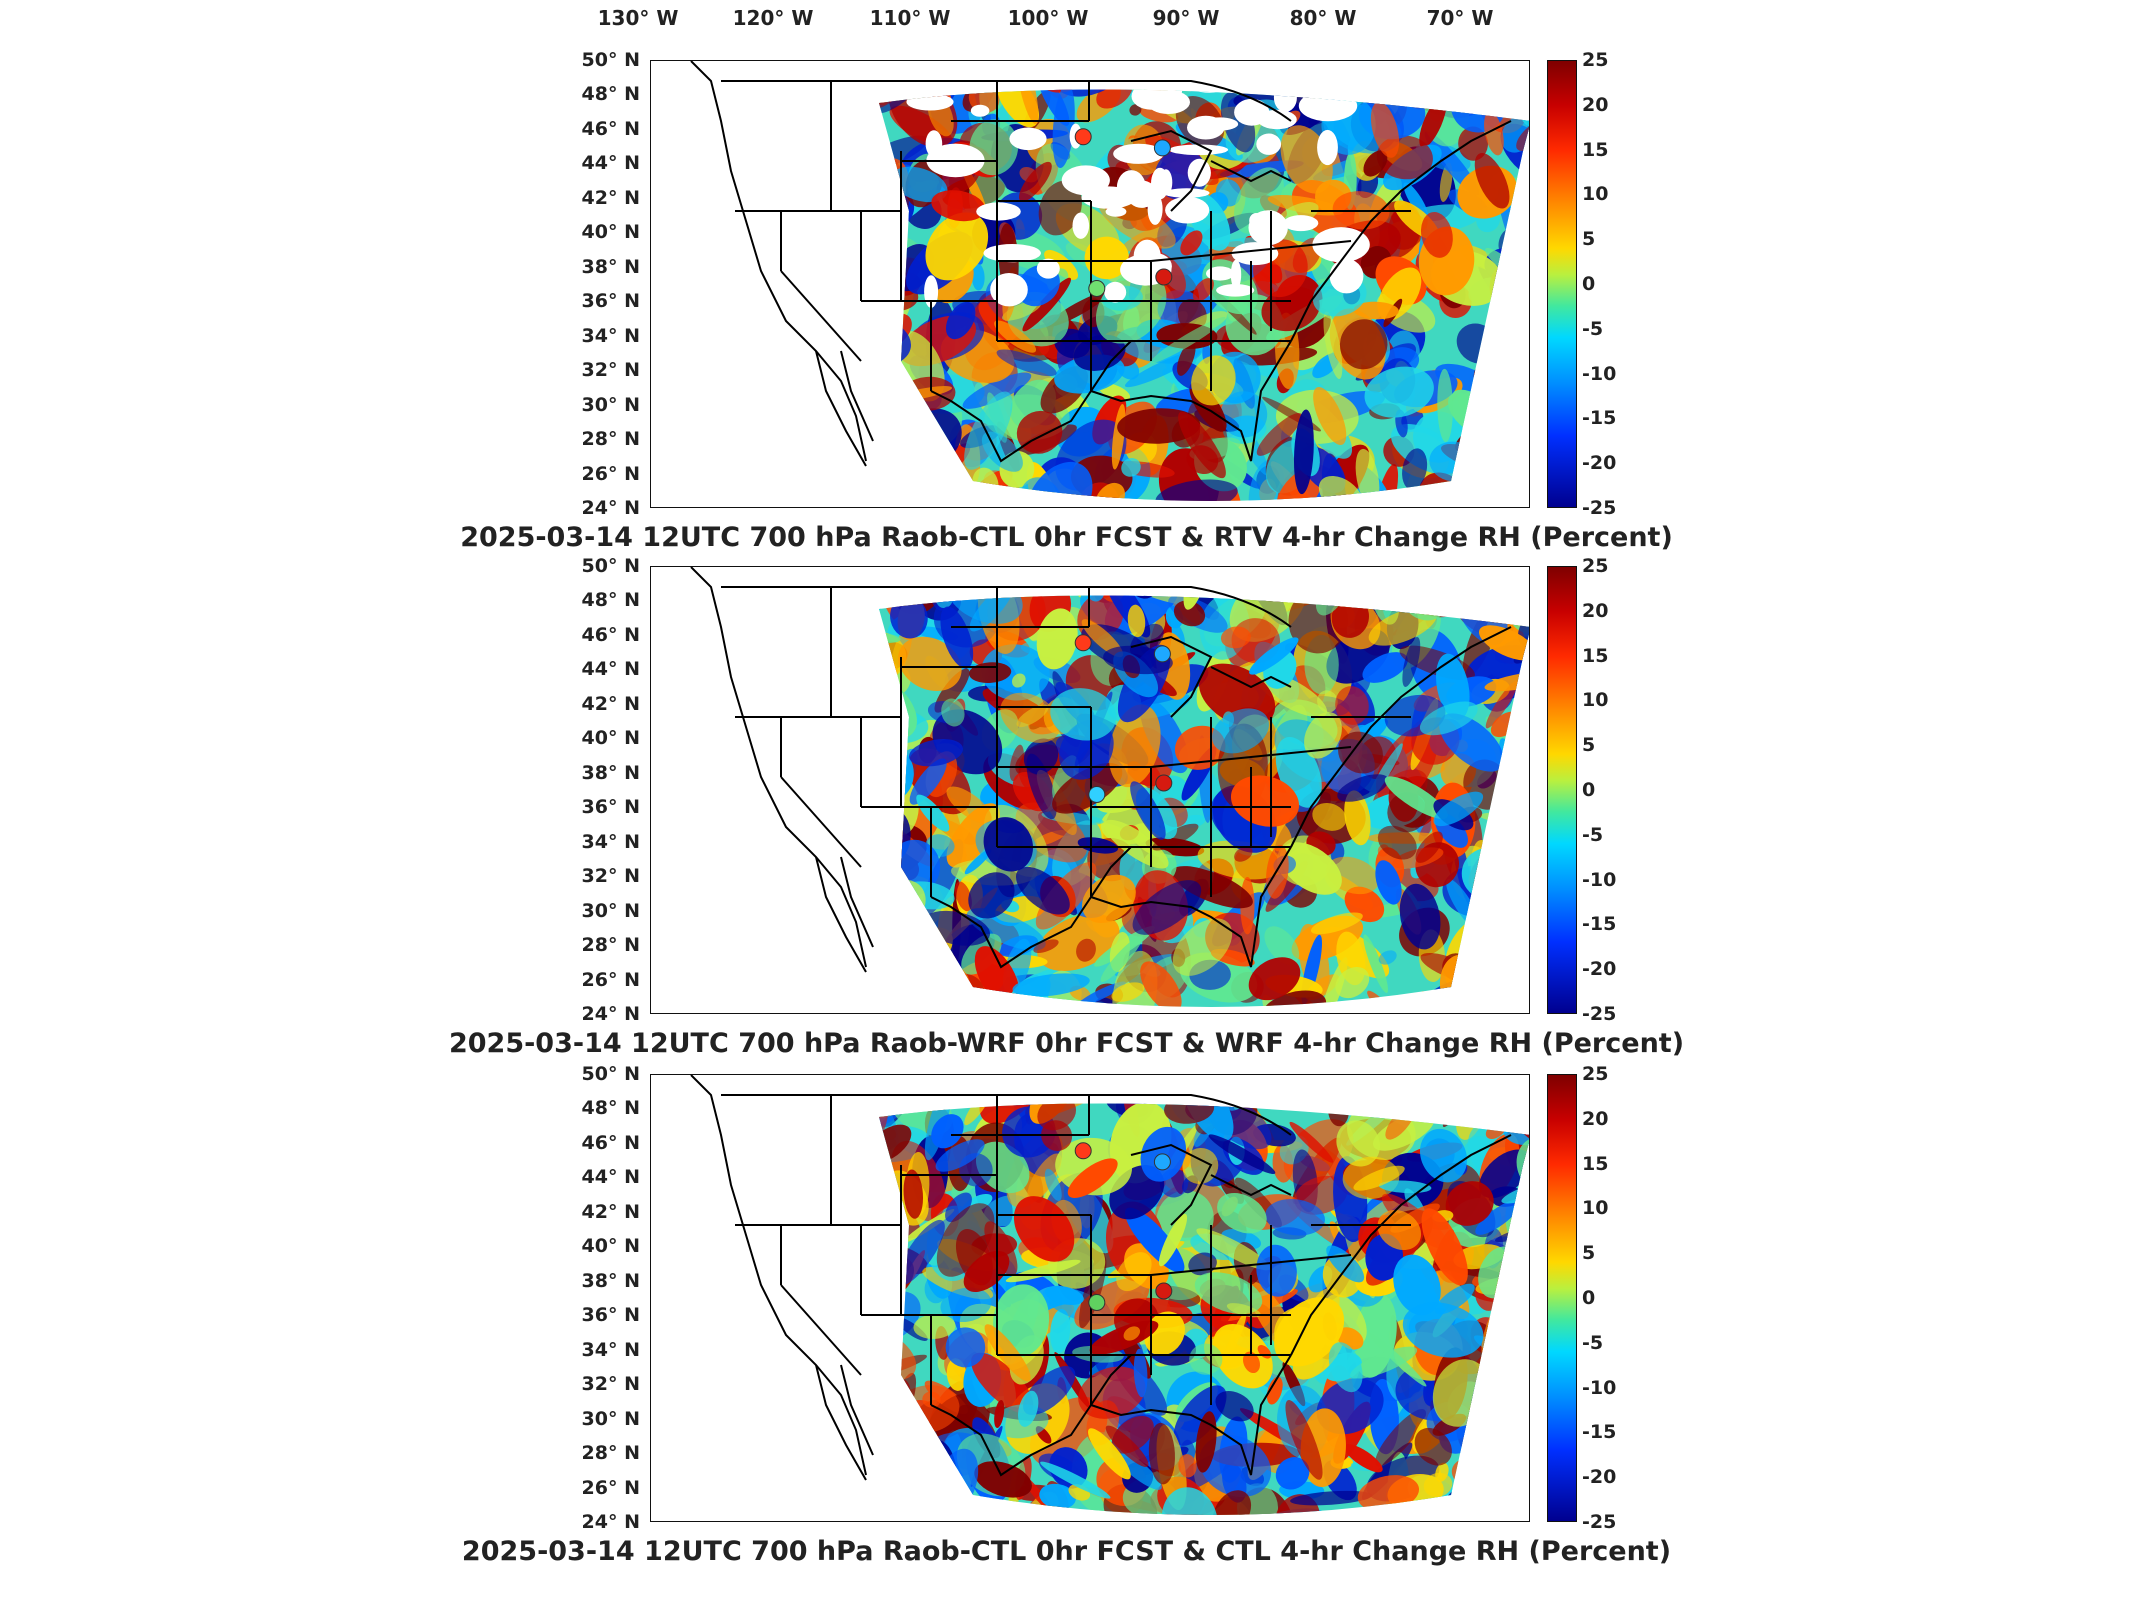 The image size is (2133, 1600). What do you see at coordinates (1460, 18) in the screenshot?
I see `longitude-label: 70° W` at bounding box center [1460, 18].